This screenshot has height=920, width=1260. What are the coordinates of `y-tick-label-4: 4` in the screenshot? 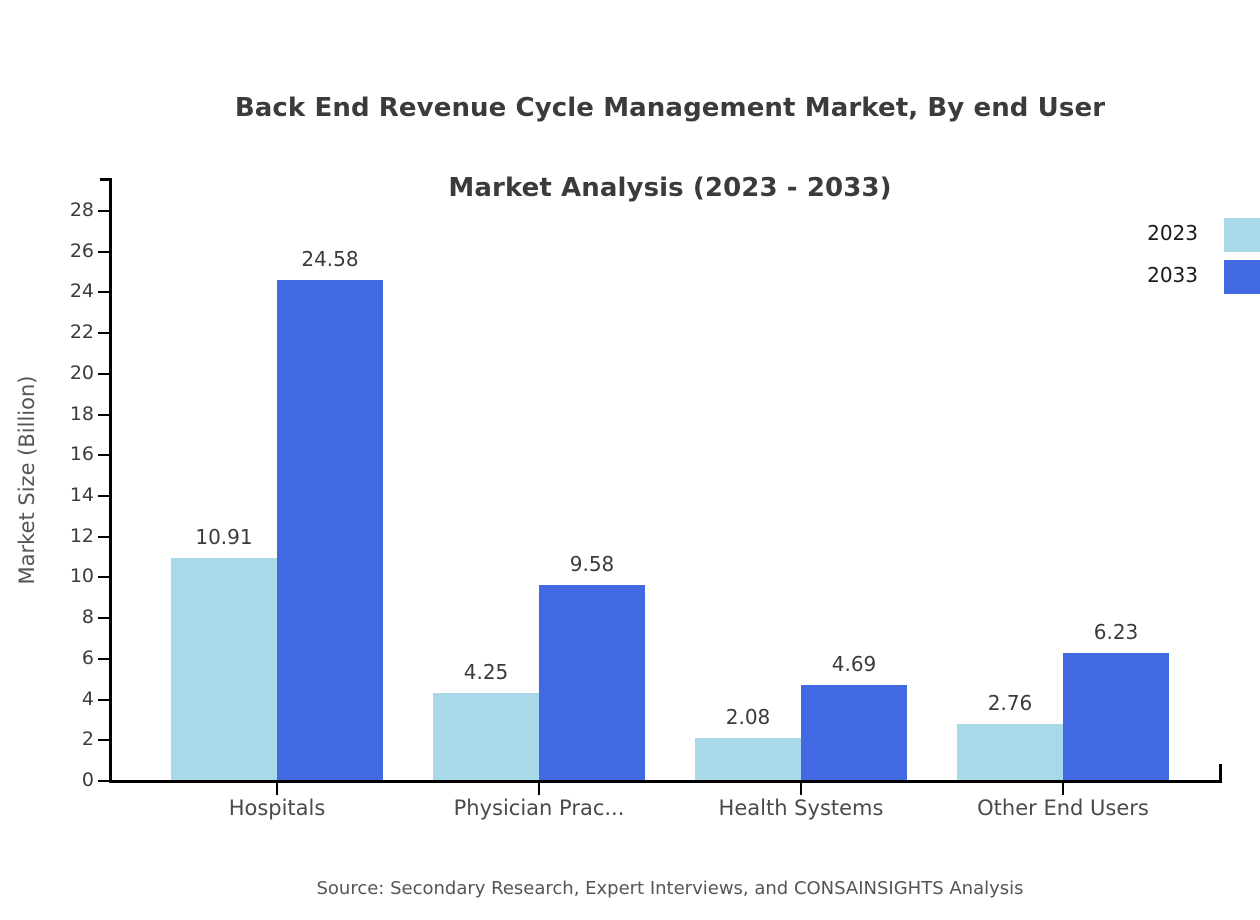 It's located at (87, 698).